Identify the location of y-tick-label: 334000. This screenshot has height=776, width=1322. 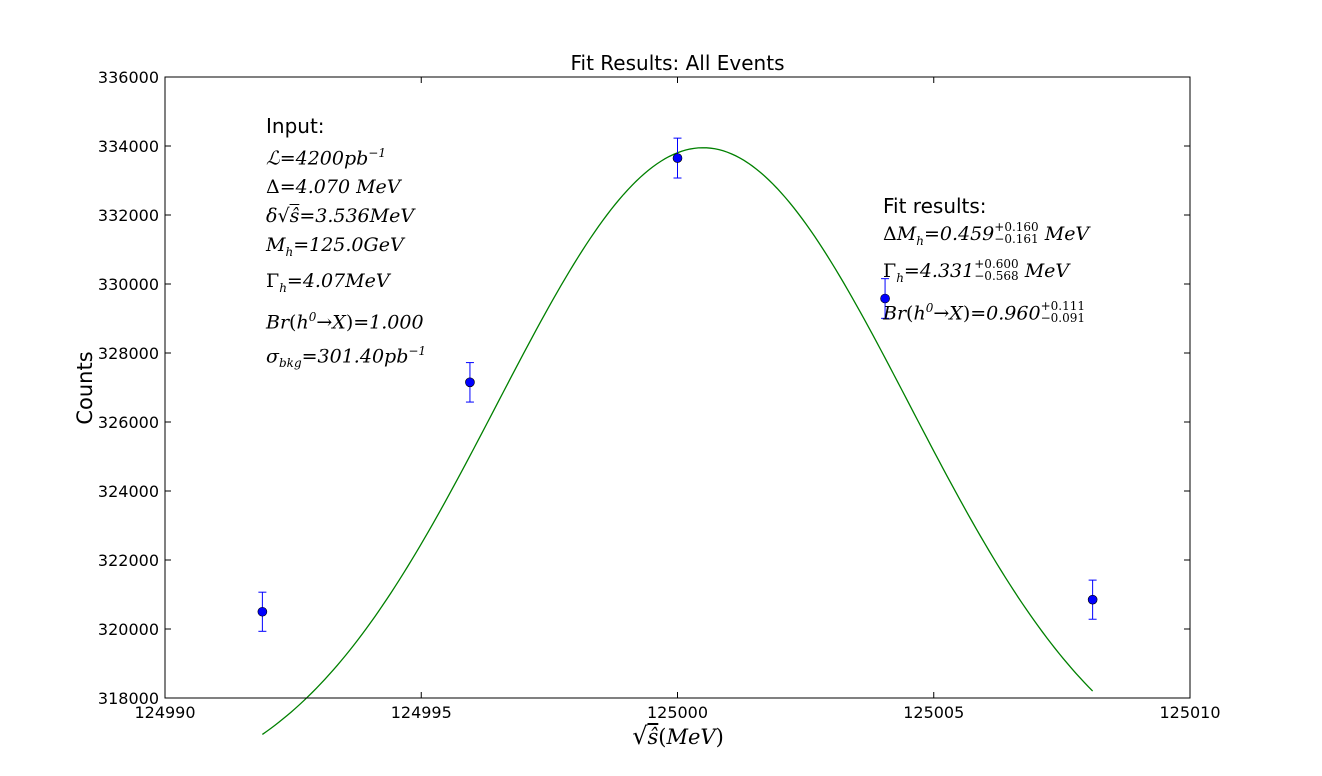
(128, 146).